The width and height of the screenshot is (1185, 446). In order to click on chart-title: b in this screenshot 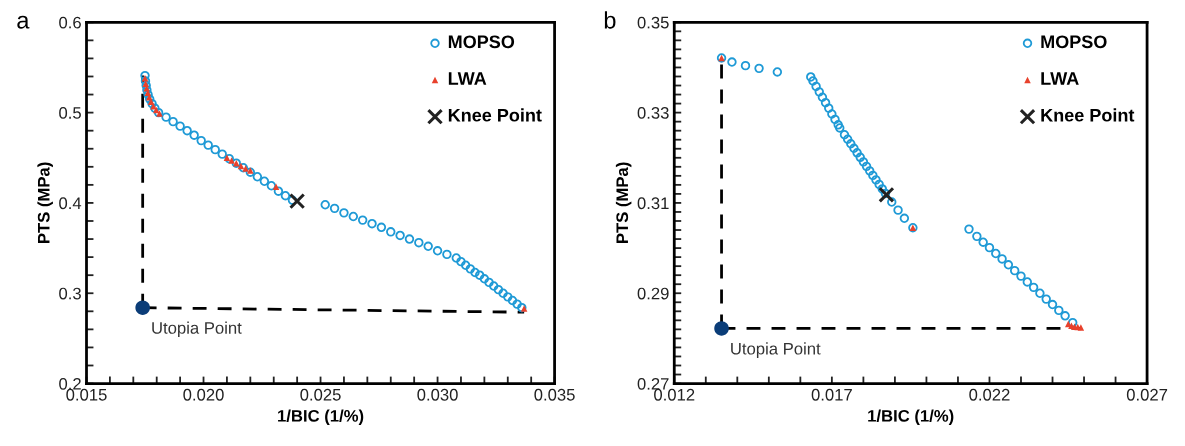, I will do `click(610, 20)`.